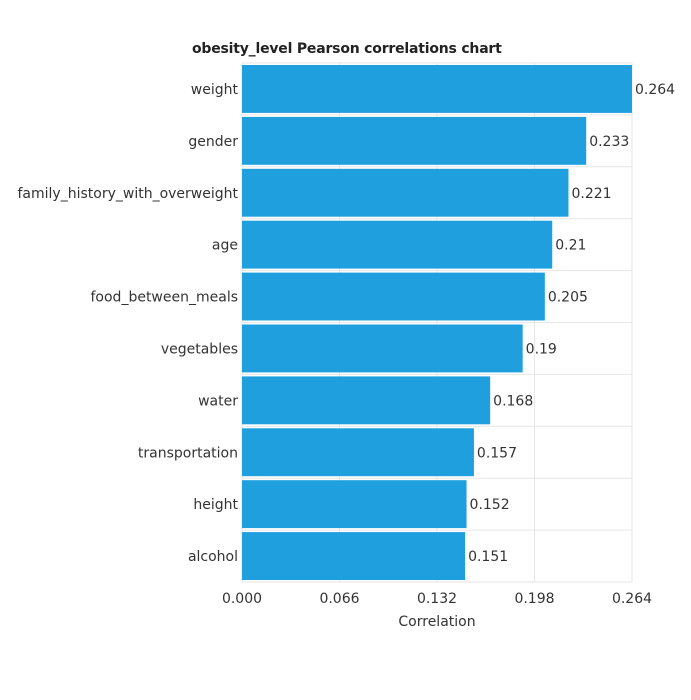 Image resolution: width=691 pixels, height=700 pixels. Describe the element at coordinates (490, 505) in the screenshot. I see `bar-value-label: 0.152` at that location.